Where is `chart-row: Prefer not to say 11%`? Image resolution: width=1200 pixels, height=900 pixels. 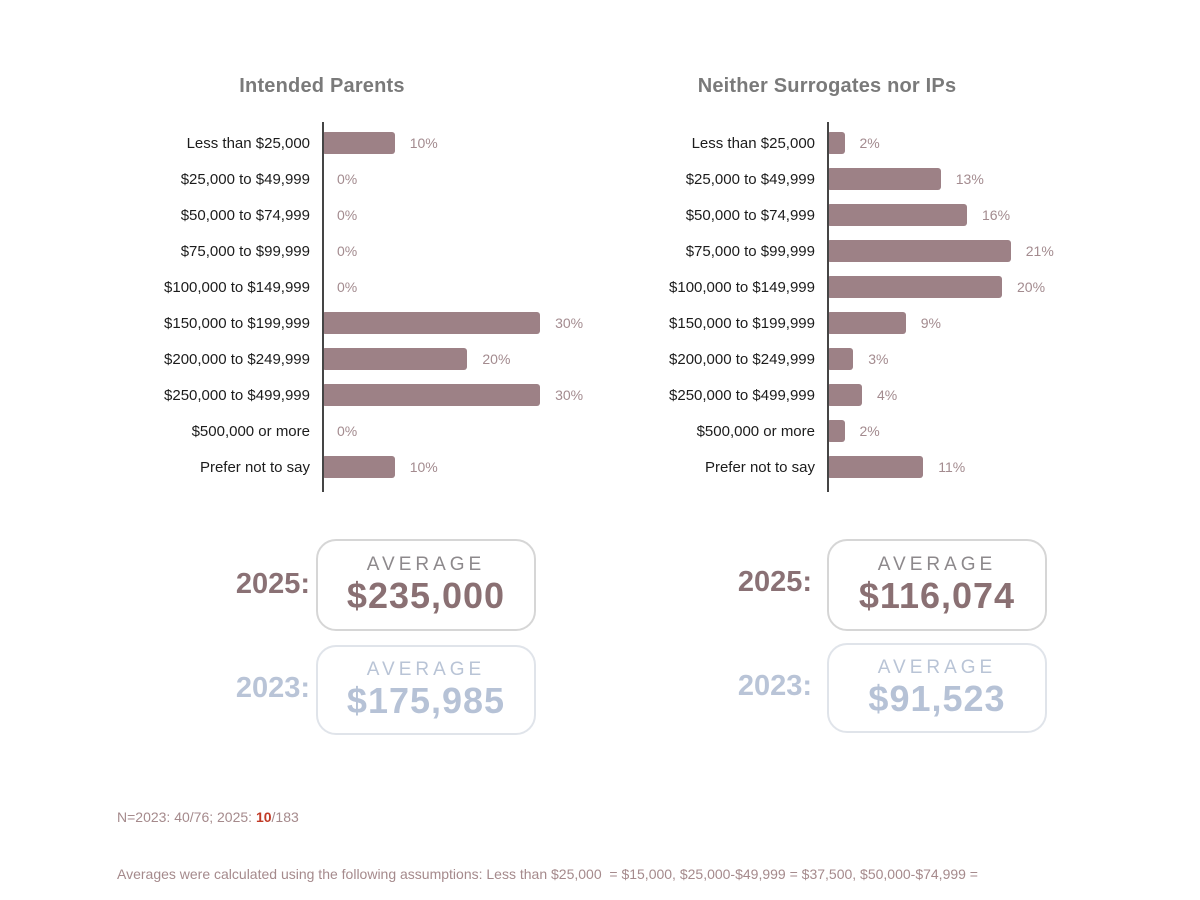 chart-row: Prefer not to say 11% is located at coordinates (875, 467).